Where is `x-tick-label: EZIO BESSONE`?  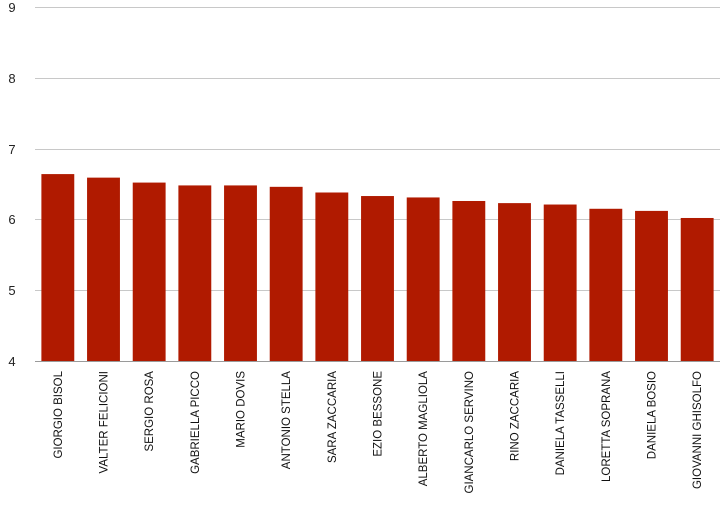 x-tick-label: EZIO BESSONE is located at coordinates (379, 414).